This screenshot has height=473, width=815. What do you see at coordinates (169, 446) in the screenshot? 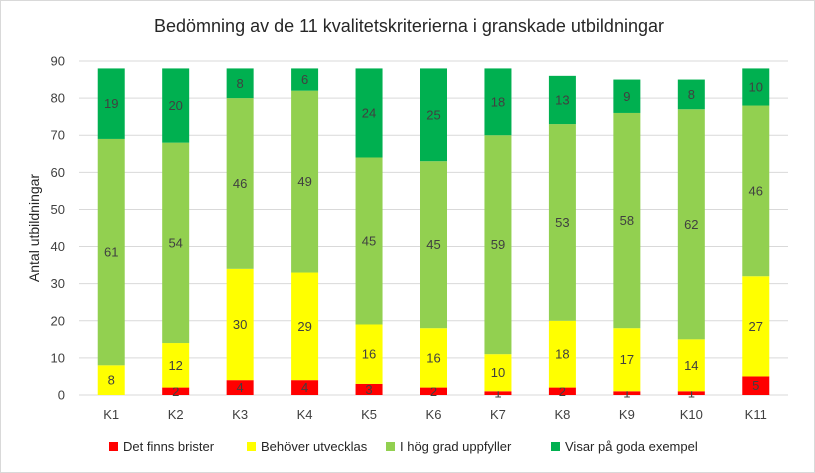
I see `legend-label: Det finns brister` at bounding box center [169, 446].